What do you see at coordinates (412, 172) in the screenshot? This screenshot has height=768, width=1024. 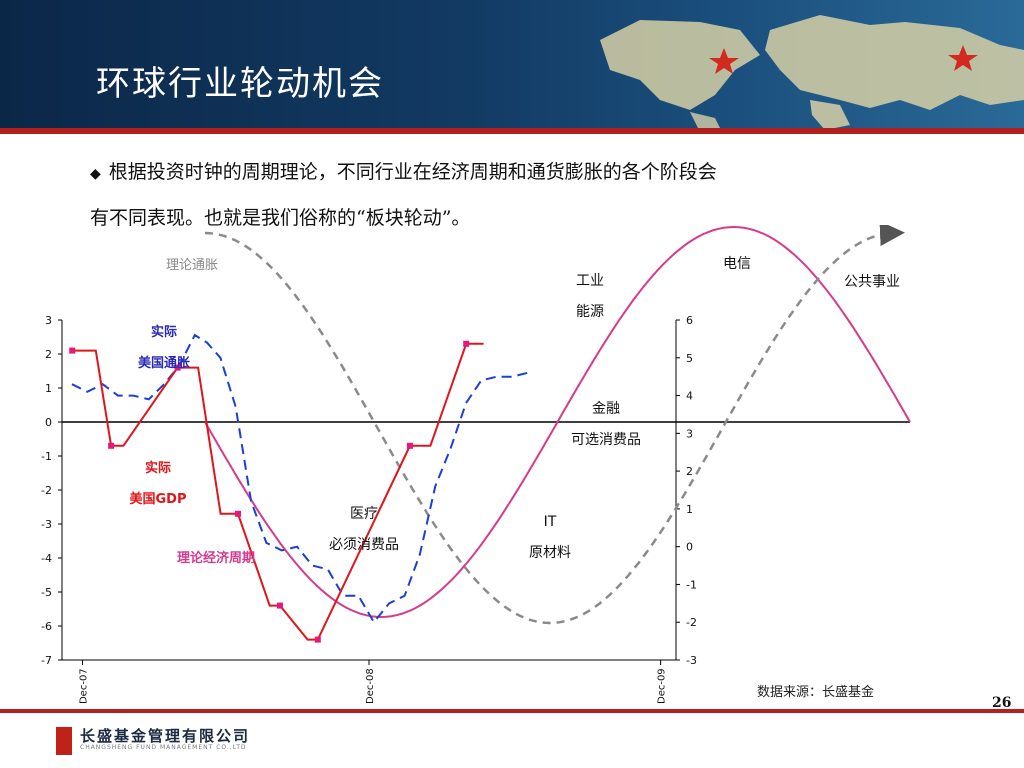 I see `bullet-line-1: 根据投资时钟的周期理论，不同行业在经济周期和通货膨胀的各个阶段会` at bounding box center [412, 172].